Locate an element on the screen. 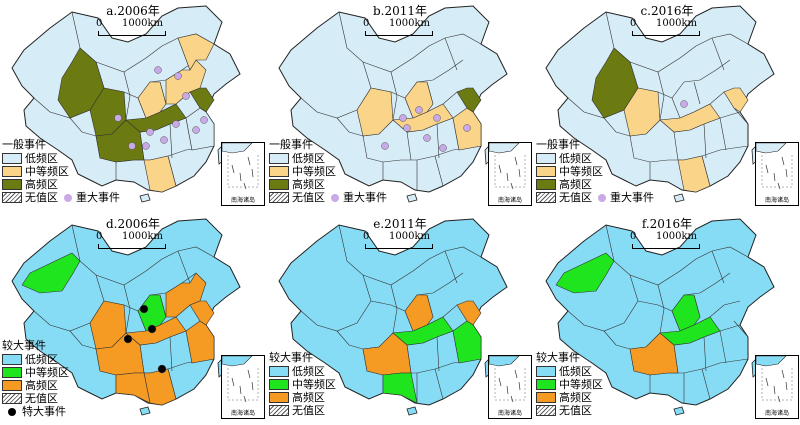 Image resolution: width=800 pixels, height=425 pixels. province-green is located at coordinates (585, 273).